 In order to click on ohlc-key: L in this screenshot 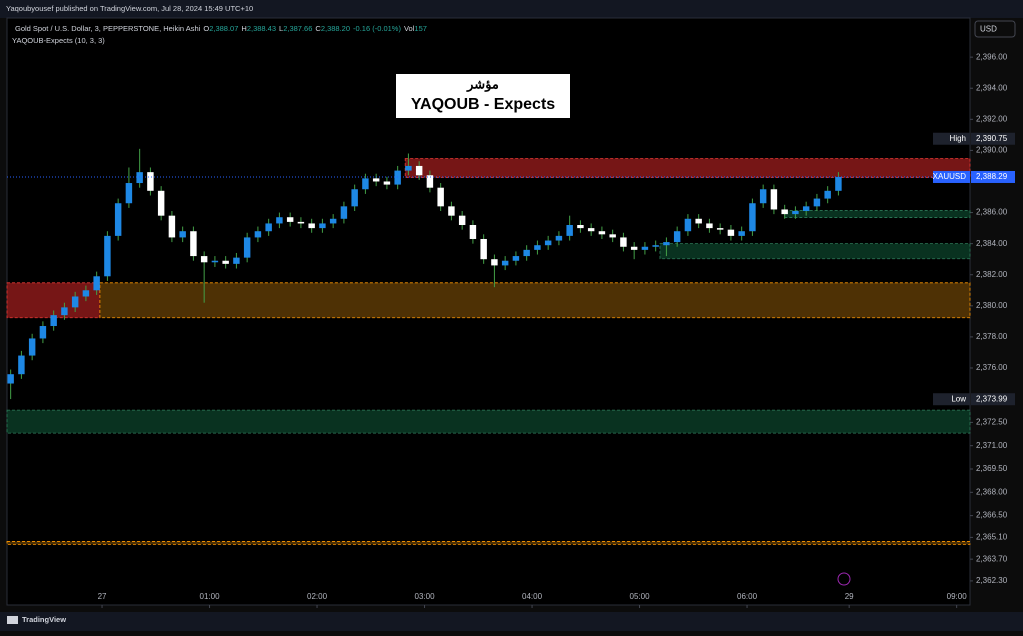, I will do `click(281, 28)`.